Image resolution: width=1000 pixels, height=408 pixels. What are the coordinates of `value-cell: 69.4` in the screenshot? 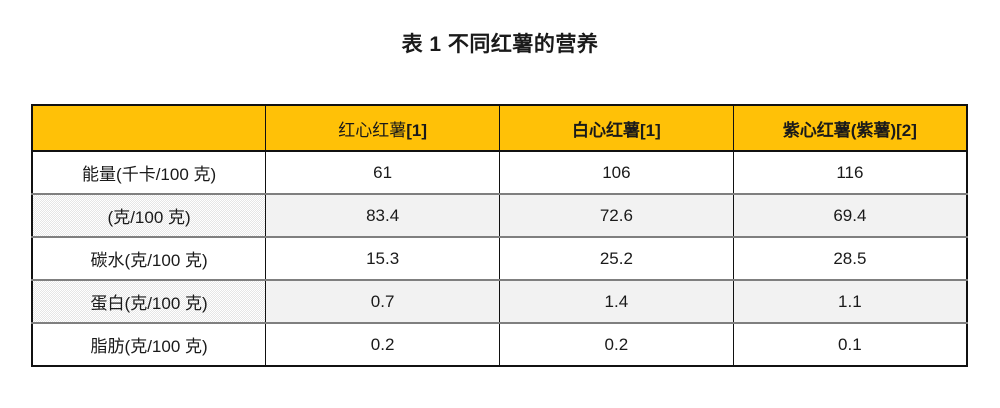 It's located at (850, 215).